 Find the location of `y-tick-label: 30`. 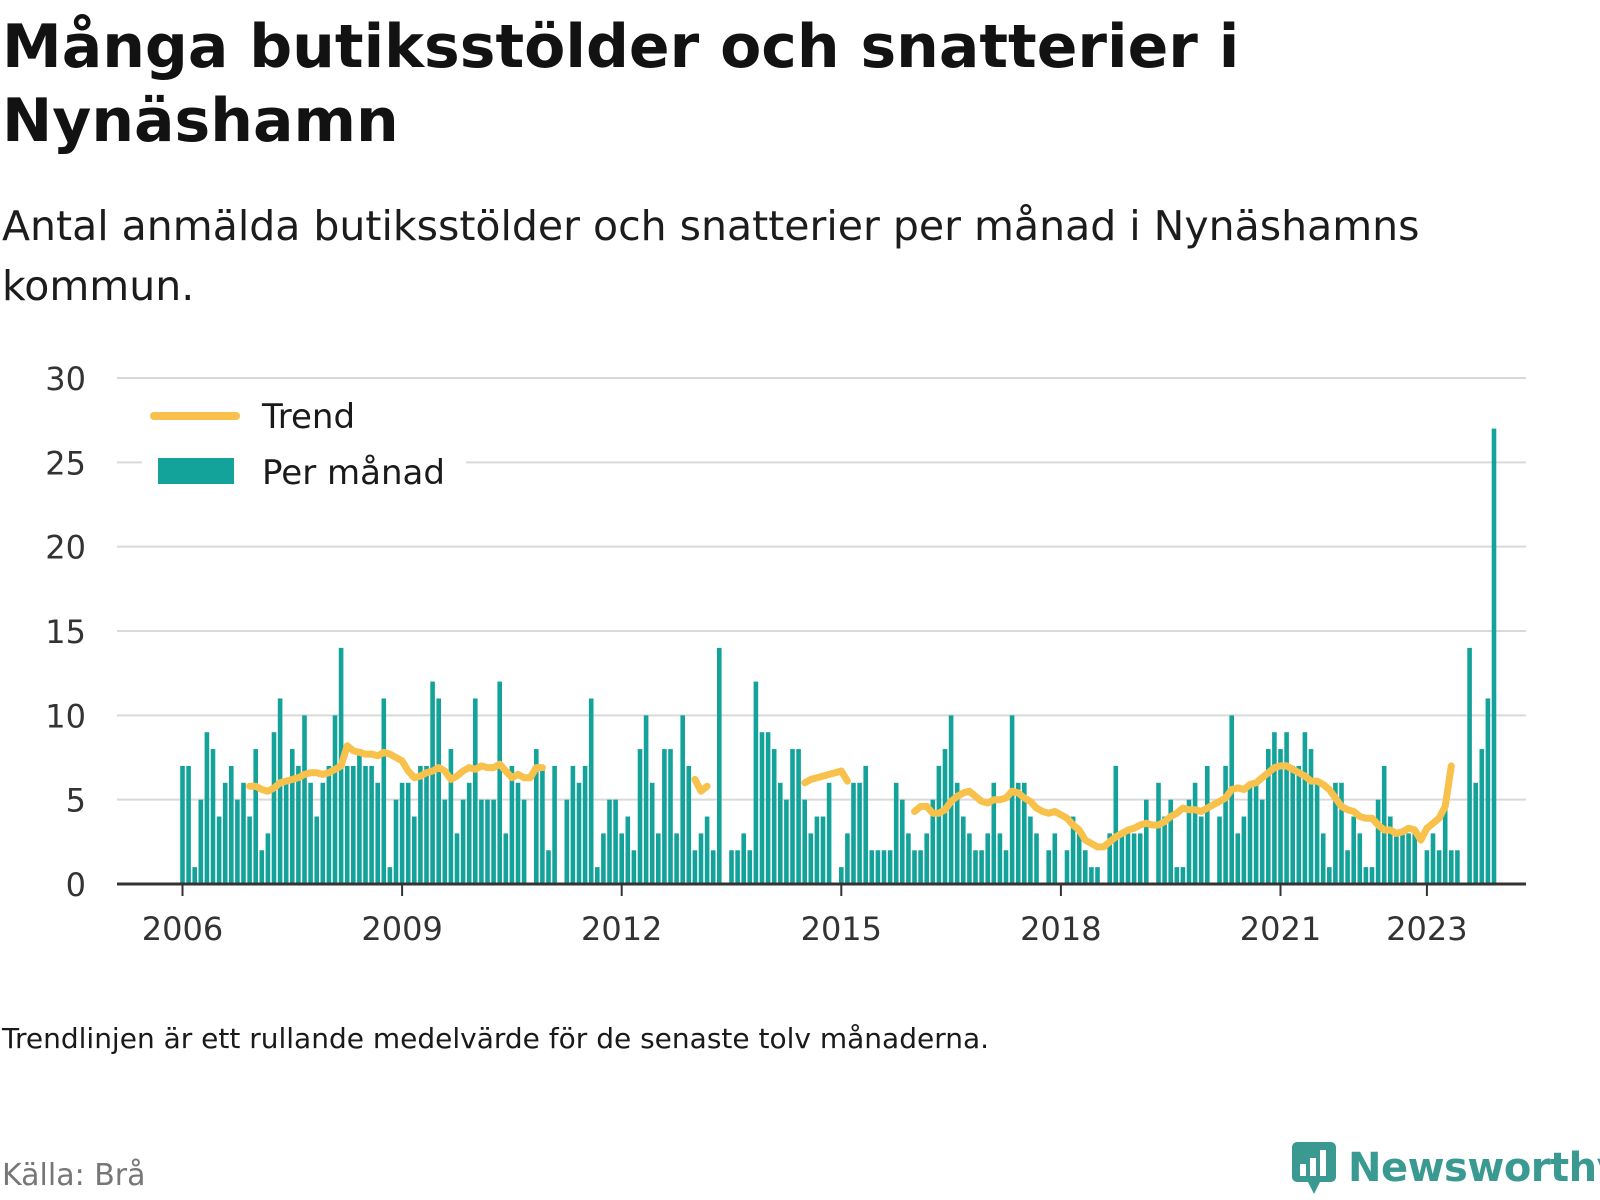

y-tick-label: 30 is located at coordinates (65, 379).